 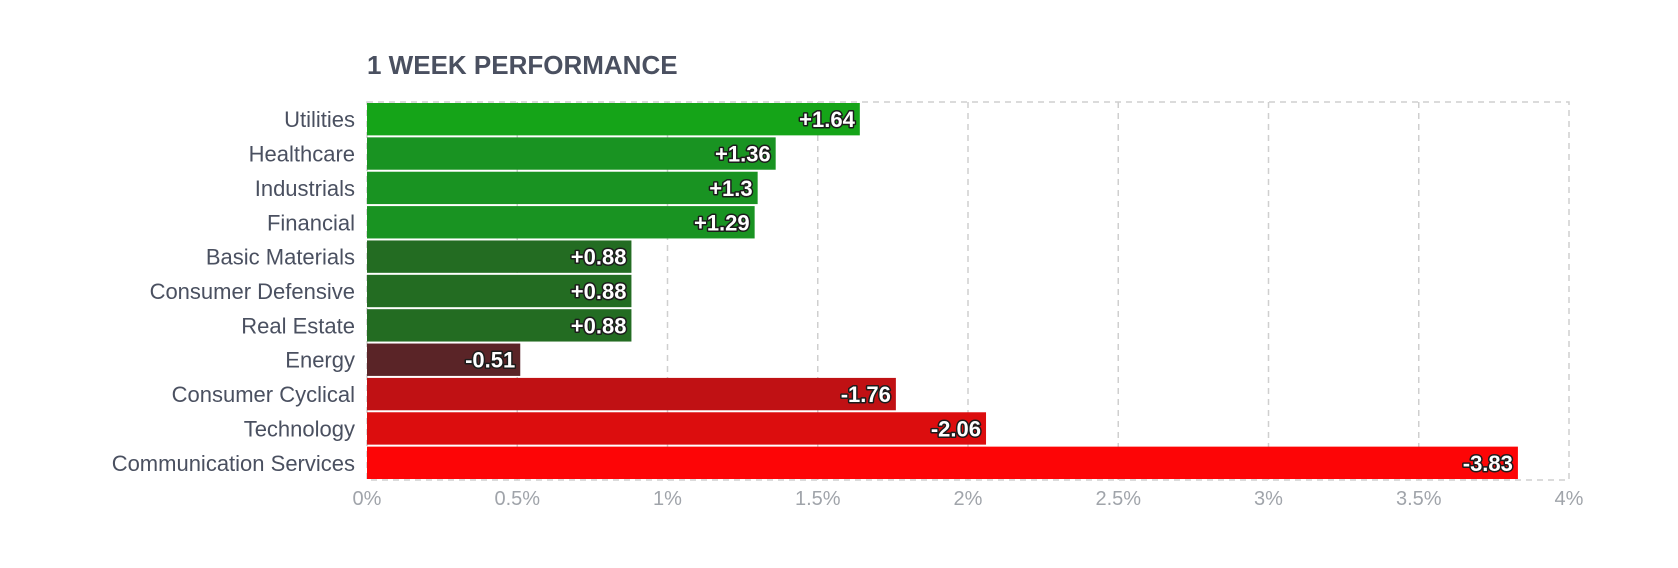 I want to click on x-tick-label: 0.5%, so click(x=517, y=499).